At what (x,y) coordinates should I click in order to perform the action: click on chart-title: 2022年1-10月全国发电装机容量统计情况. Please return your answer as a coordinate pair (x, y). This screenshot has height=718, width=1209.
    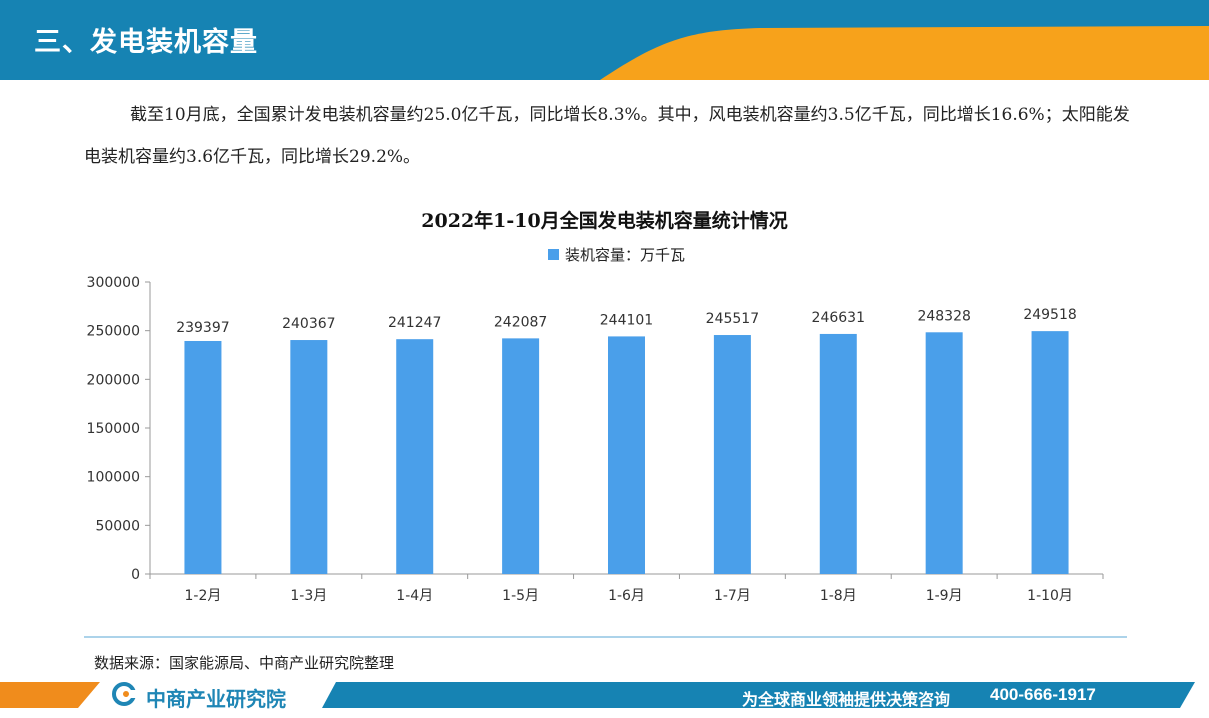
    Looking at the image, I should click on (604, 221).